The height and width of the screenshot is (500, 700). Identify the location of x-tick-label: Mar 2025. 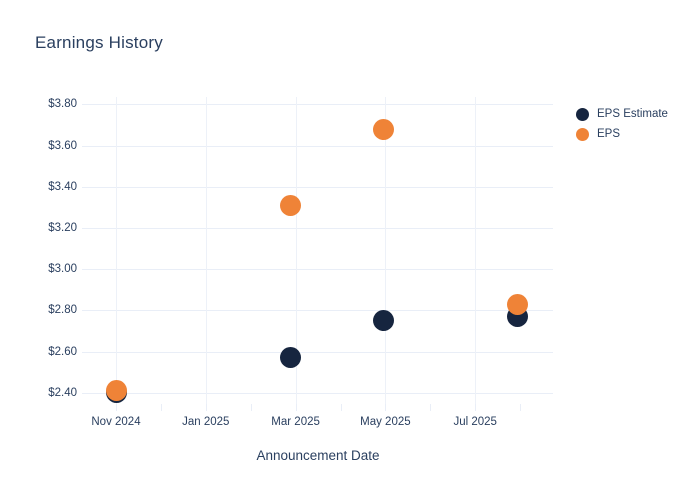
(295, 422).